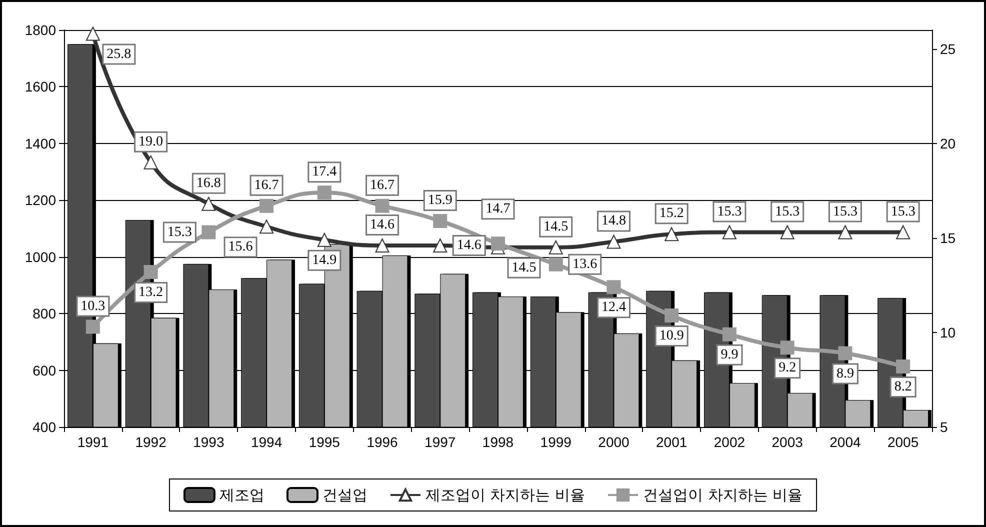  I want to click on data-label: 19.0, so click(151, 142).